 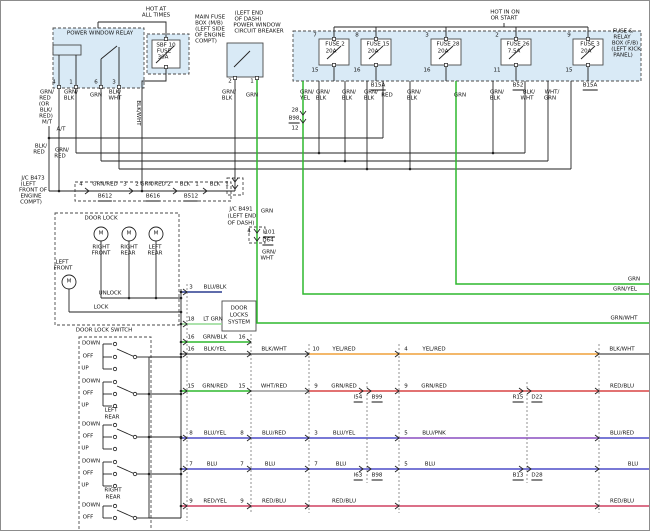 I want to click on diagram-label: 5, so click(x=406, y=433).